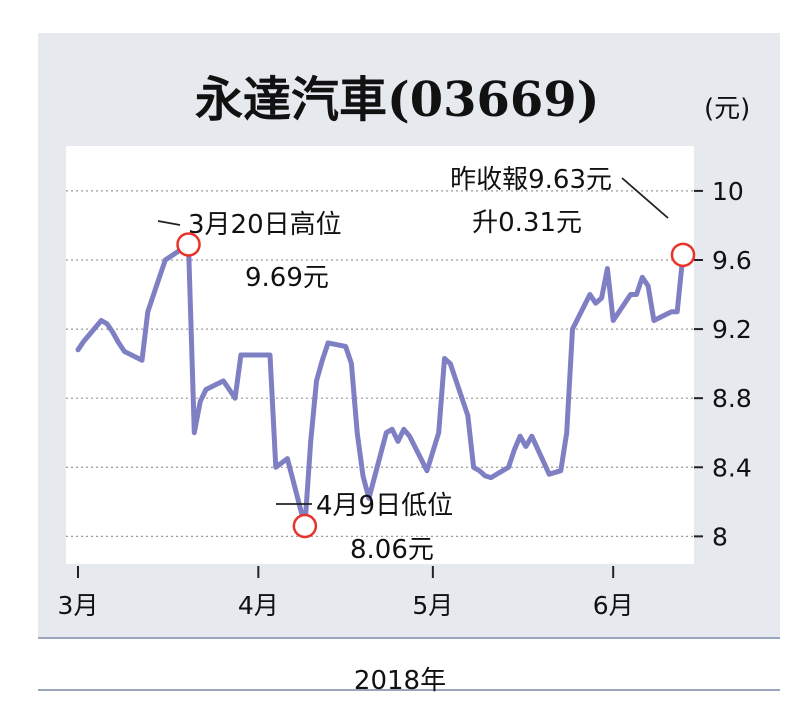  Describe the element at coordinates (432, 605) in the screenshot. I see `x-tick-label: 5月` at that location.